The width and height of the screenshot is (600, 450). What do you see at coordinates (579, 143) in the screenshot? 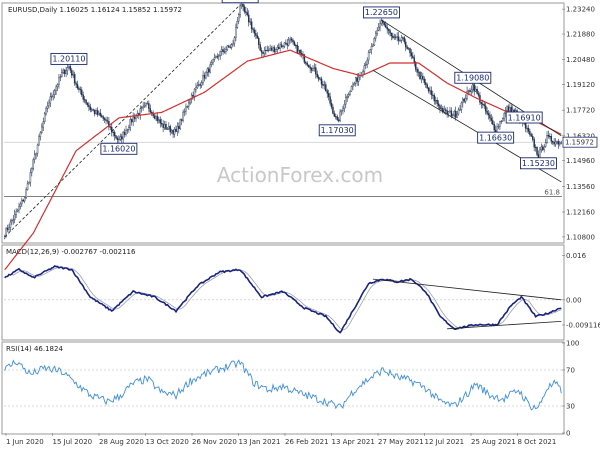
I see `current-price-label: 1.15972` at bounding box center [579, 143].